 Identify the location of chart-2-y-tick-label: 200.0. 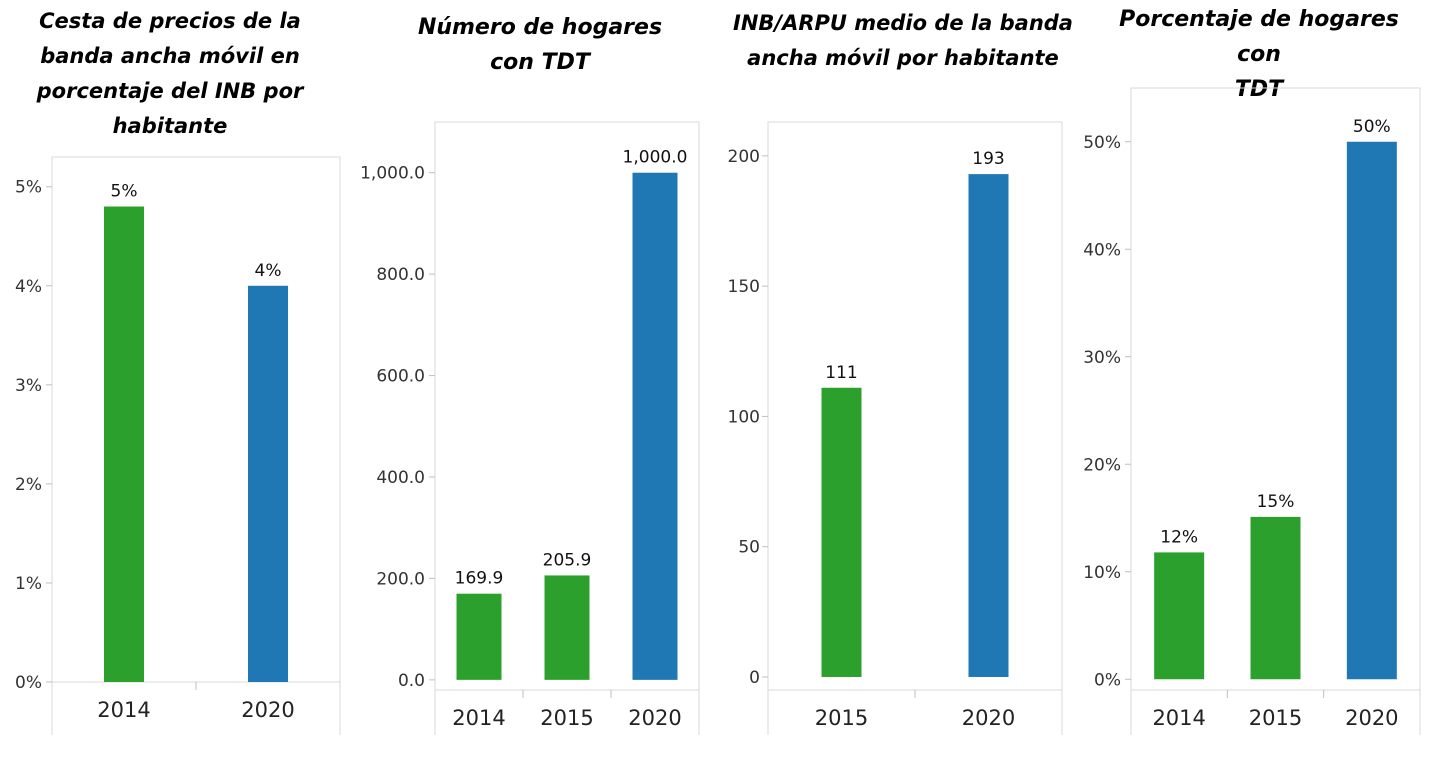
(400, 579).